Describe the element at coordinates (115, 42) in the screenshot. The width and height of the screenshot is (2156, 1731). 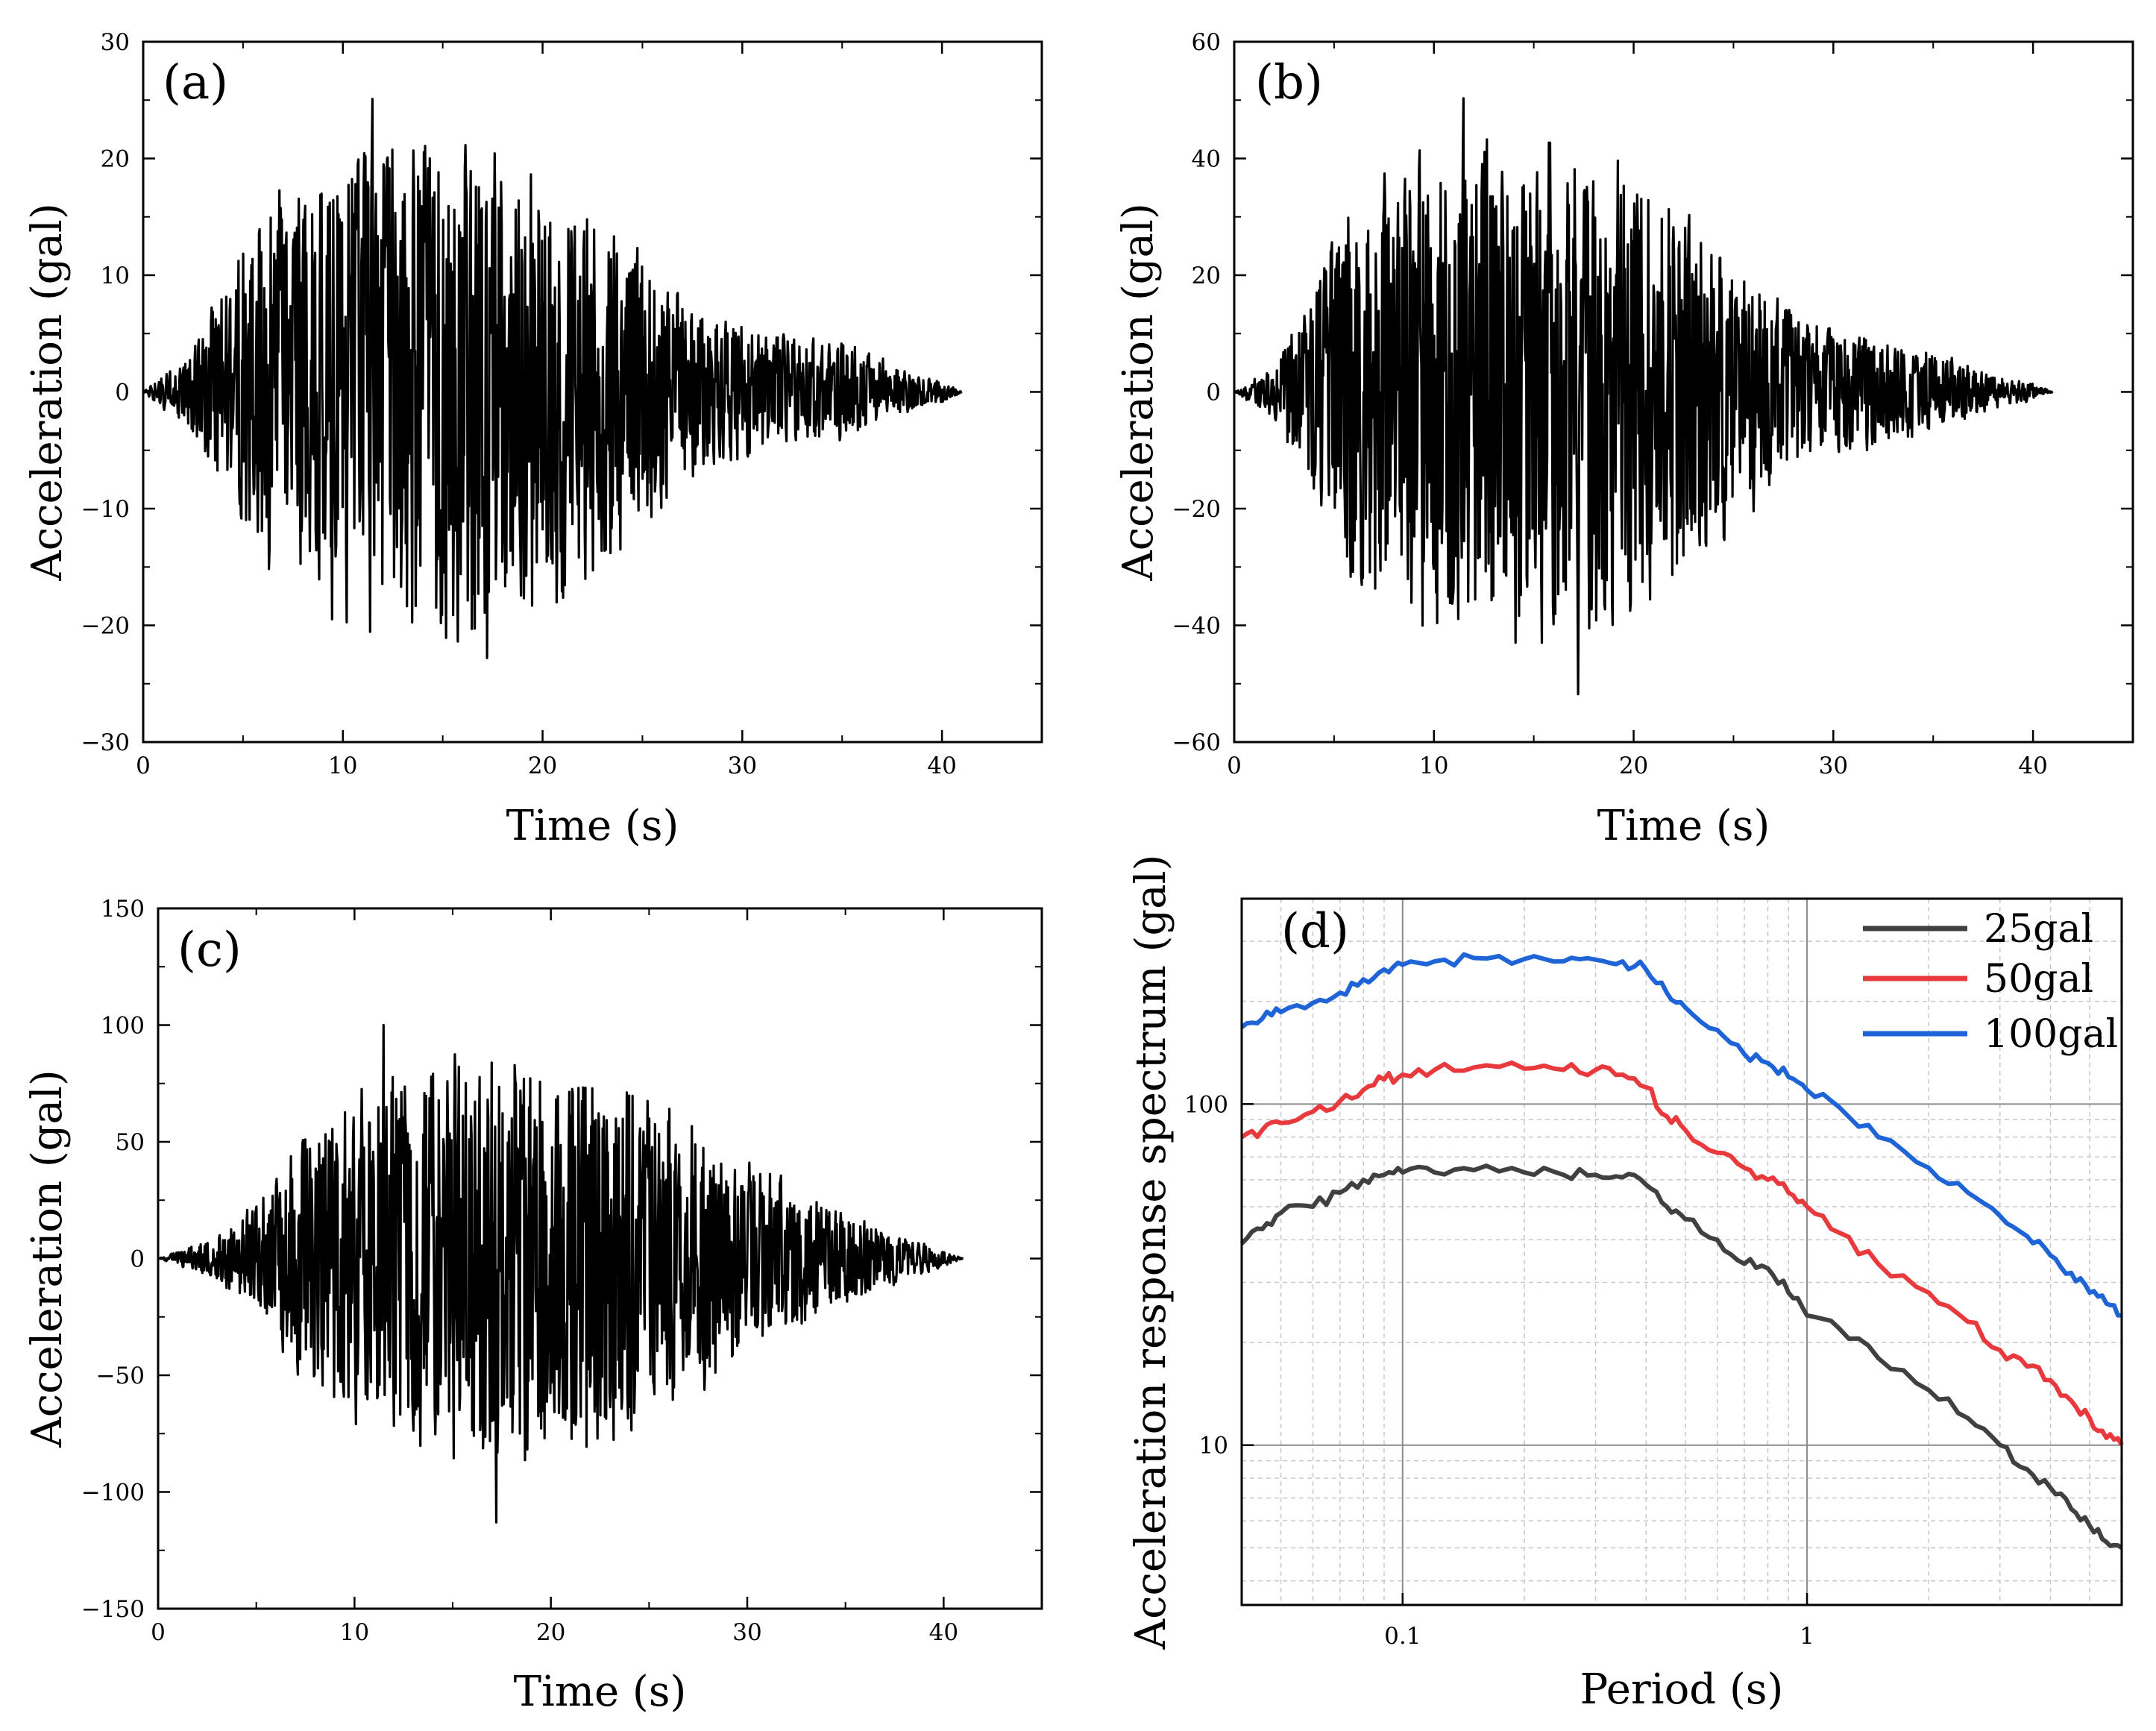
I see `panel-a-y-tick-label: 30` at that location.